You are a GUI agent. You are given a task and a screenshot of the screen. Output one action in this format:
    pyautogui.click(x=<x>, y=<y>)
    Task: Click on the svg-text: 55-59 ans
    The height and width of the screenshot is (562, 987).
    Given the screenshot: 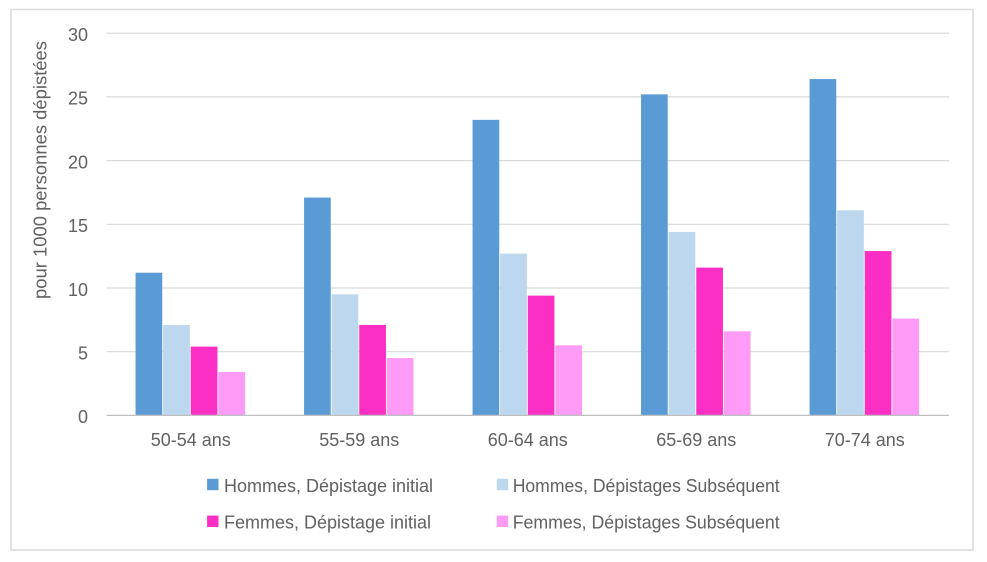 What is the action you would take?
    pyautogui.click(x=359, y=440)
    